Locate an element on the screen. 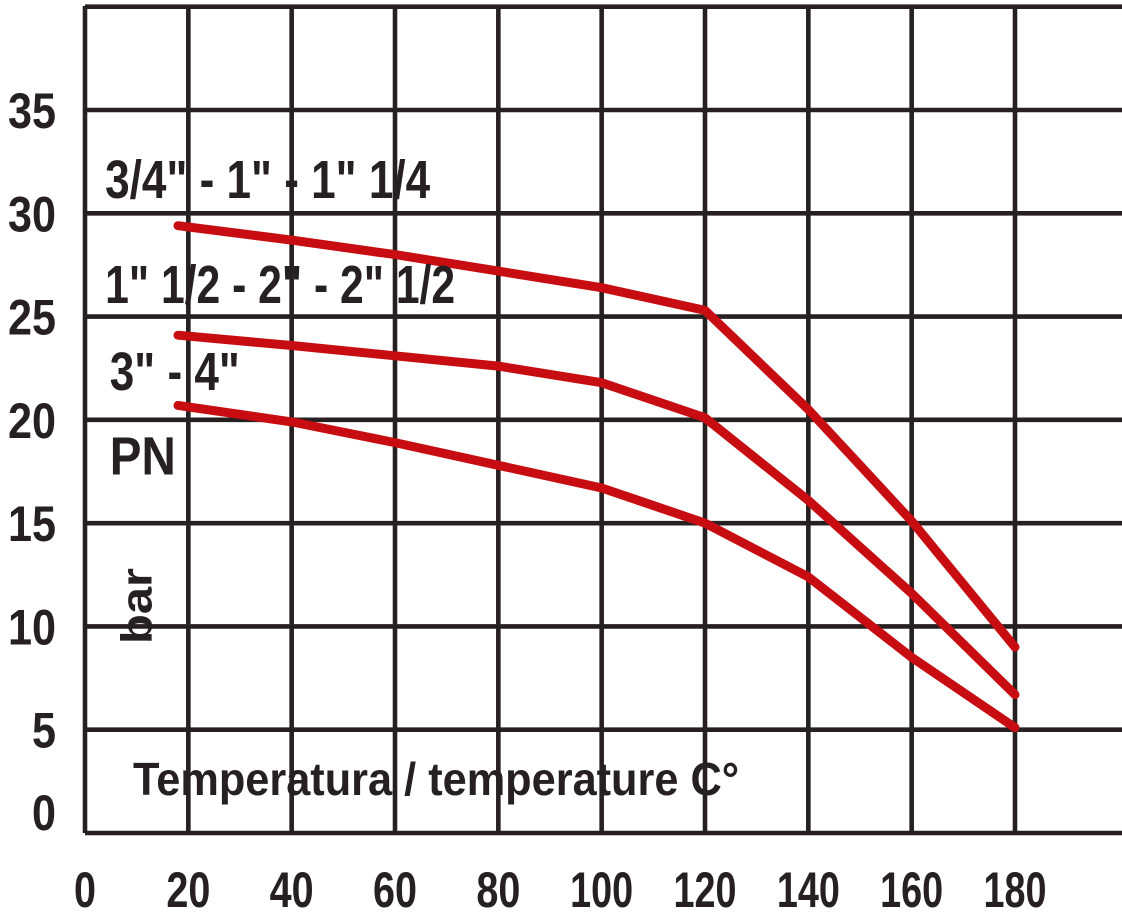  x-tick-label-60: 60 is located at coordinates (395, 887).